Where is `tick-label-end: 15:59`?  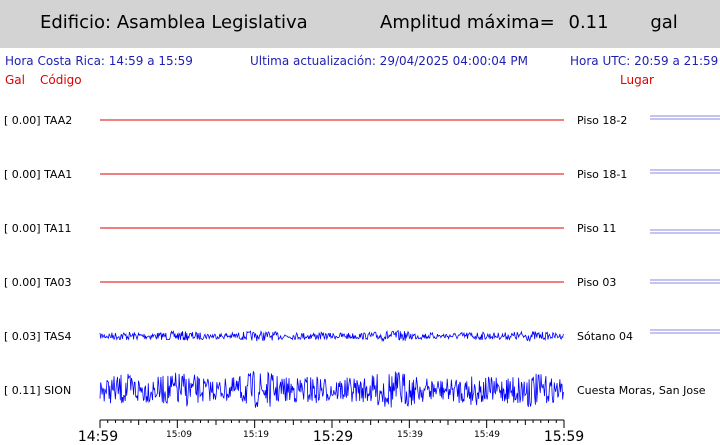 tick-label-end: 15:59 is located at coordinates (564, 437).